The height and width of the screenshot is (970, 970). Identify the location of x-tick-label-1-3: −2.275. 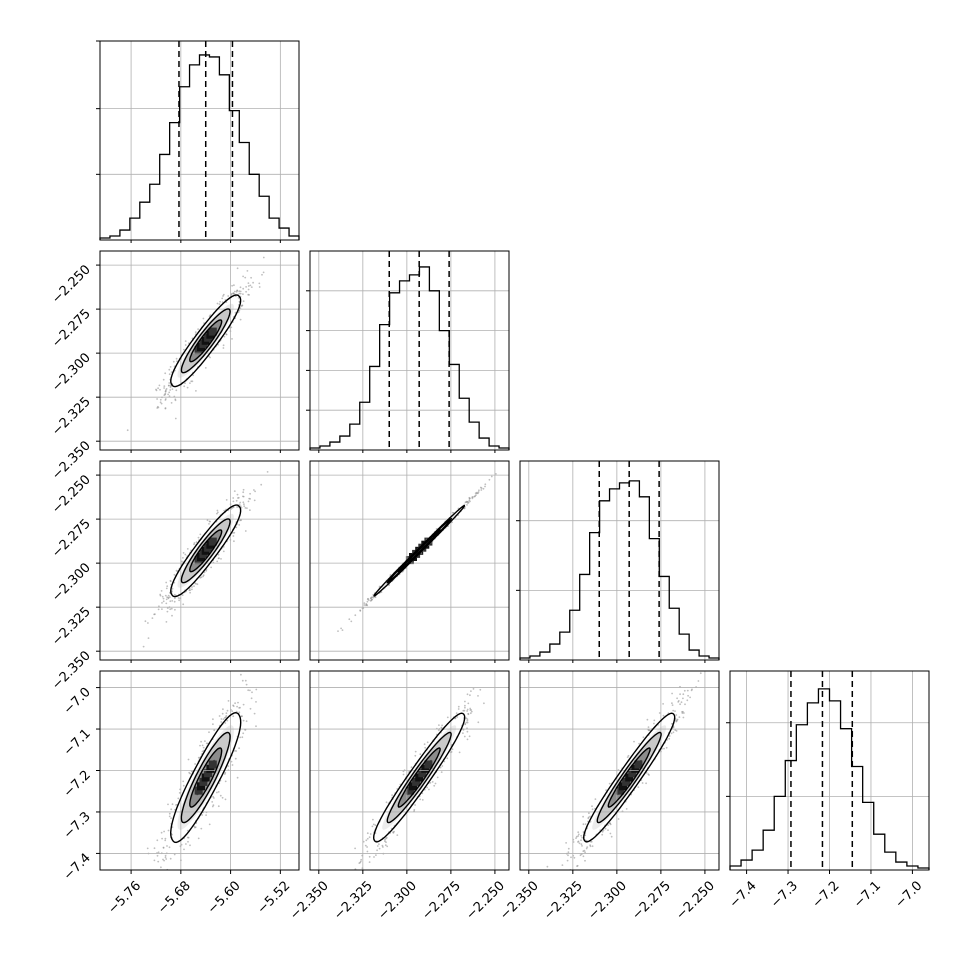
(441, 900).